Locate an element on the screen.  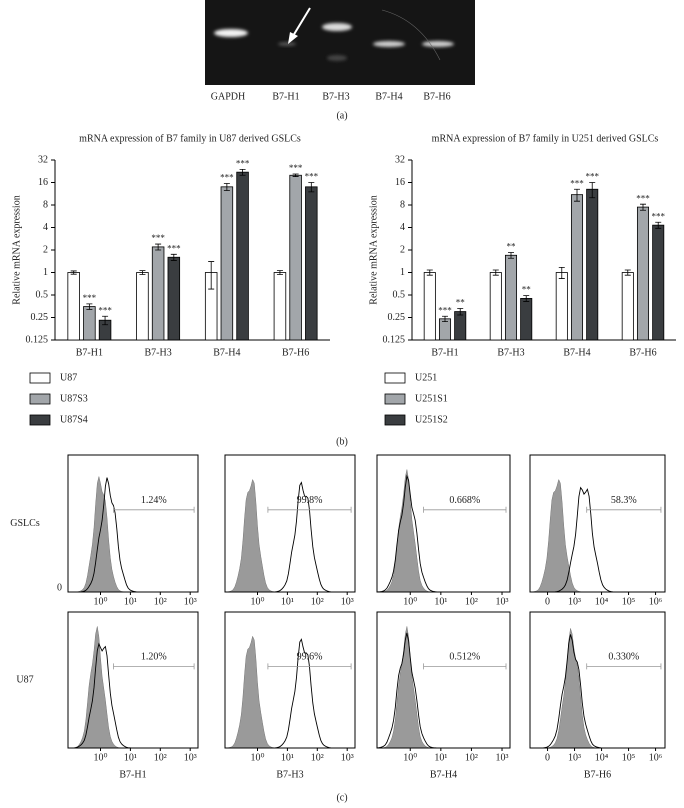
lane-label: B7-H4 is located at coordinates (388, 96).